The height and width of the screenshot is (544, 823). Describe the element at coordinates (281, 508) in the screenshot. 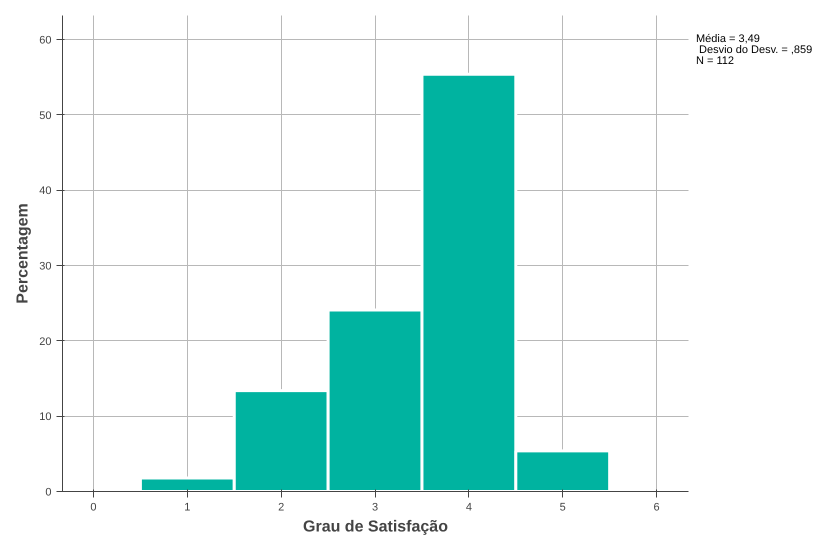

I see `x-tick-label: 2` at that location.